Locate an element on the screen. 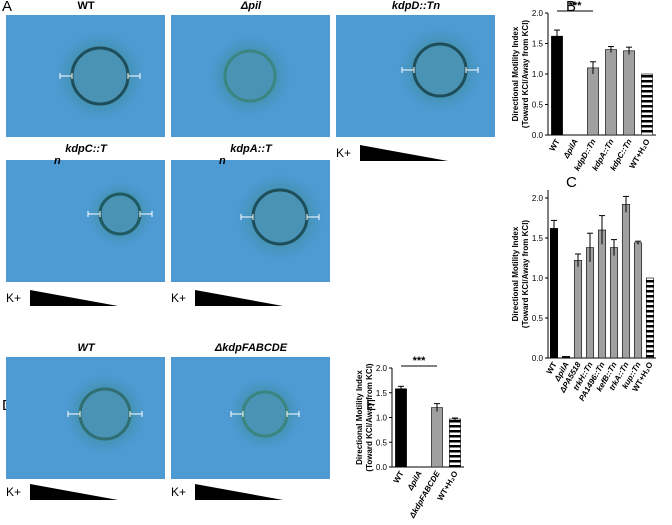  photo-label: Δpil is located at coordinates (251, 6).